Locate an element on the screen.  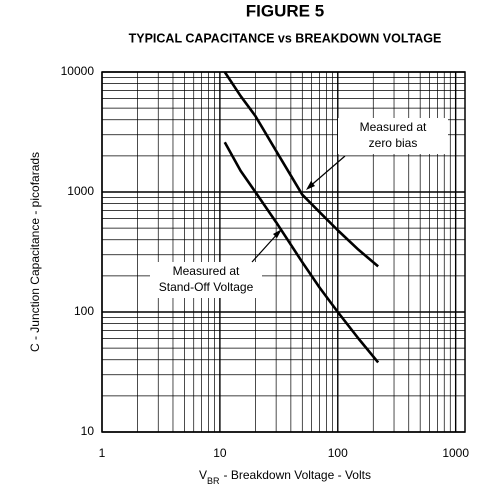
y-tick-label: 10 is located at coordinates (88, 431).